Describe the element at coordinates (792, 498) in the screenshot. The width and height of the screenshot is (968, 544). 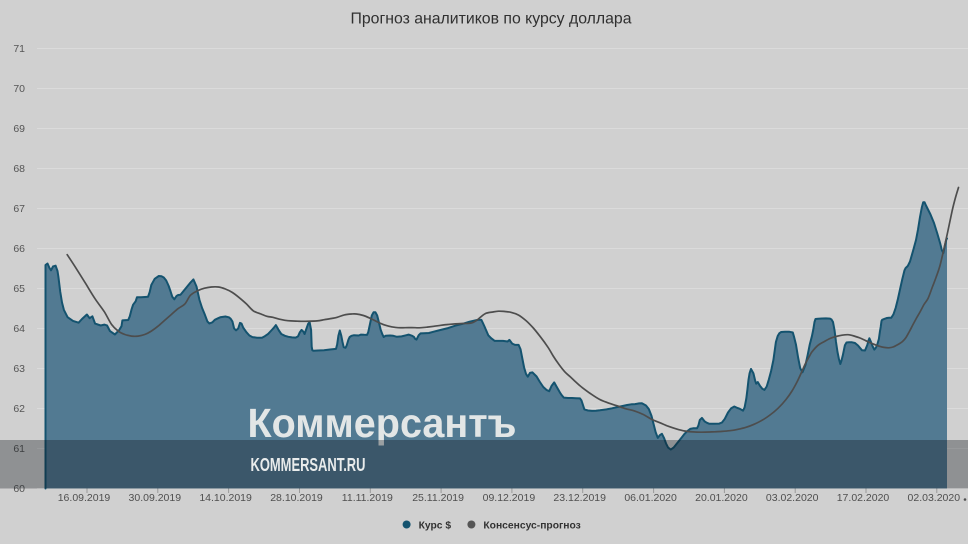
I see `svg-text: 03.02.2020` at that location.